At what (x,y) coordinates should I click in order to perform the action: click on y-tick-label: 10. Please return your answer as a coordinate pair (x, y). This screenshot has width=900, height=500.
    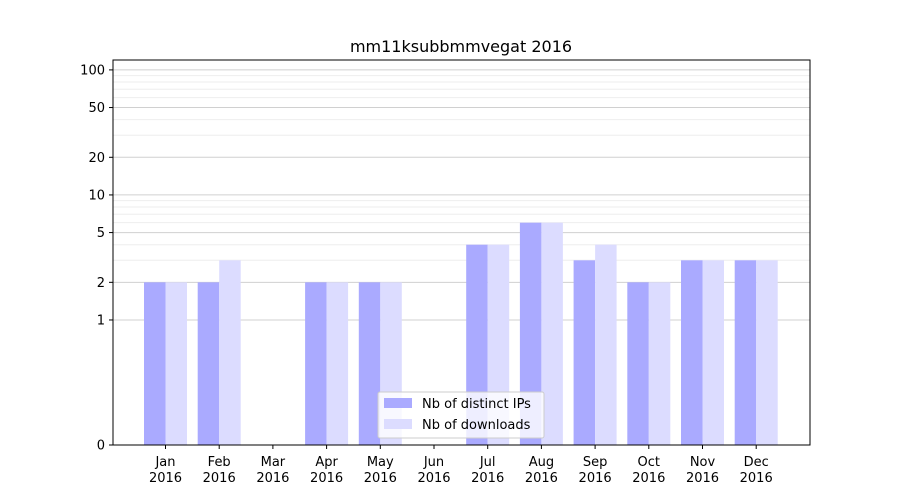
    Looking at the image, I should click on (96, 195).